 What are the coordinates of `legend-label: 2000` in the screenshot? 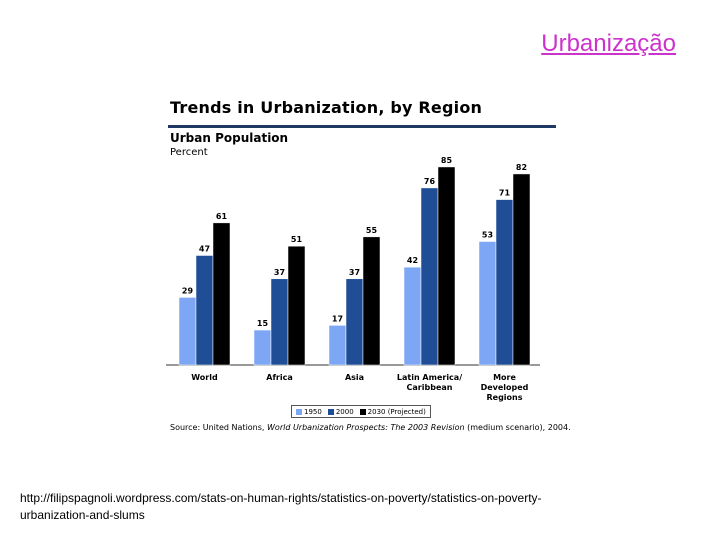 It's located at (344, 411).